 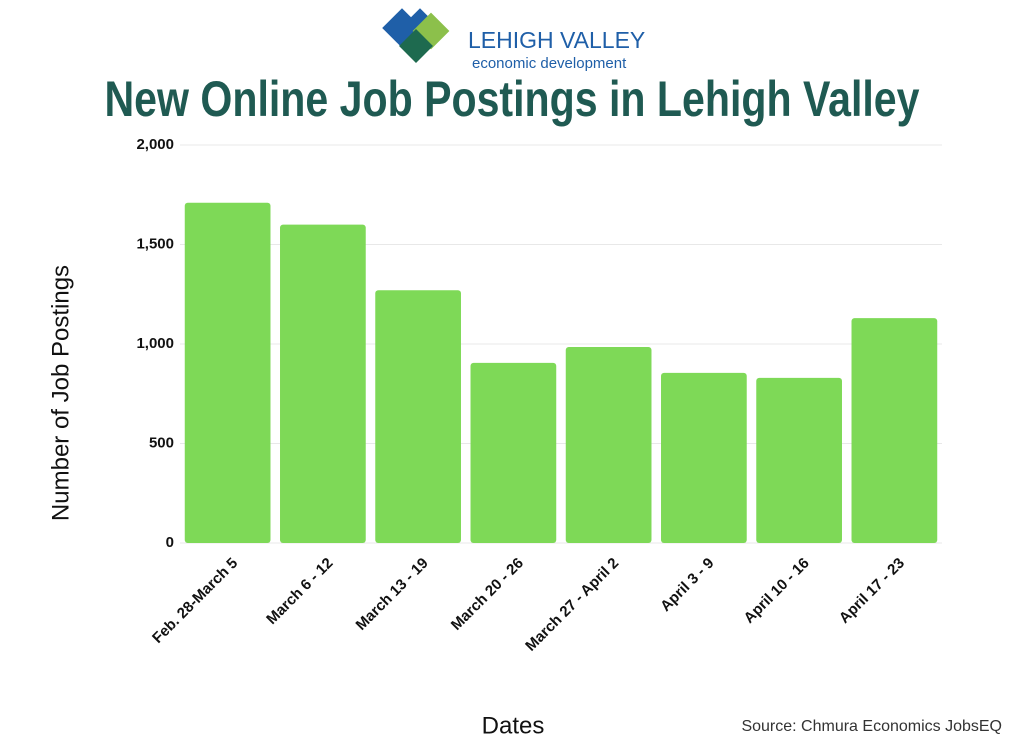 What do you see at coordinates (513, 725) in the screenshot?
I see `x-axis-label: Dates` at bounding box center [513, 725].